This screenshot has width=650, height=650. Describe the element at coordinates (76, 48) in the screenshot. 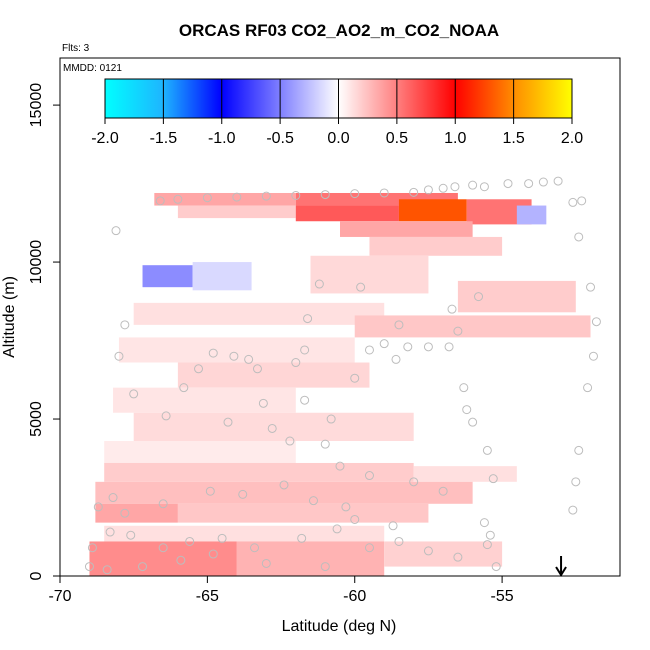

I see `flights-label: Flts: 3` at that location.